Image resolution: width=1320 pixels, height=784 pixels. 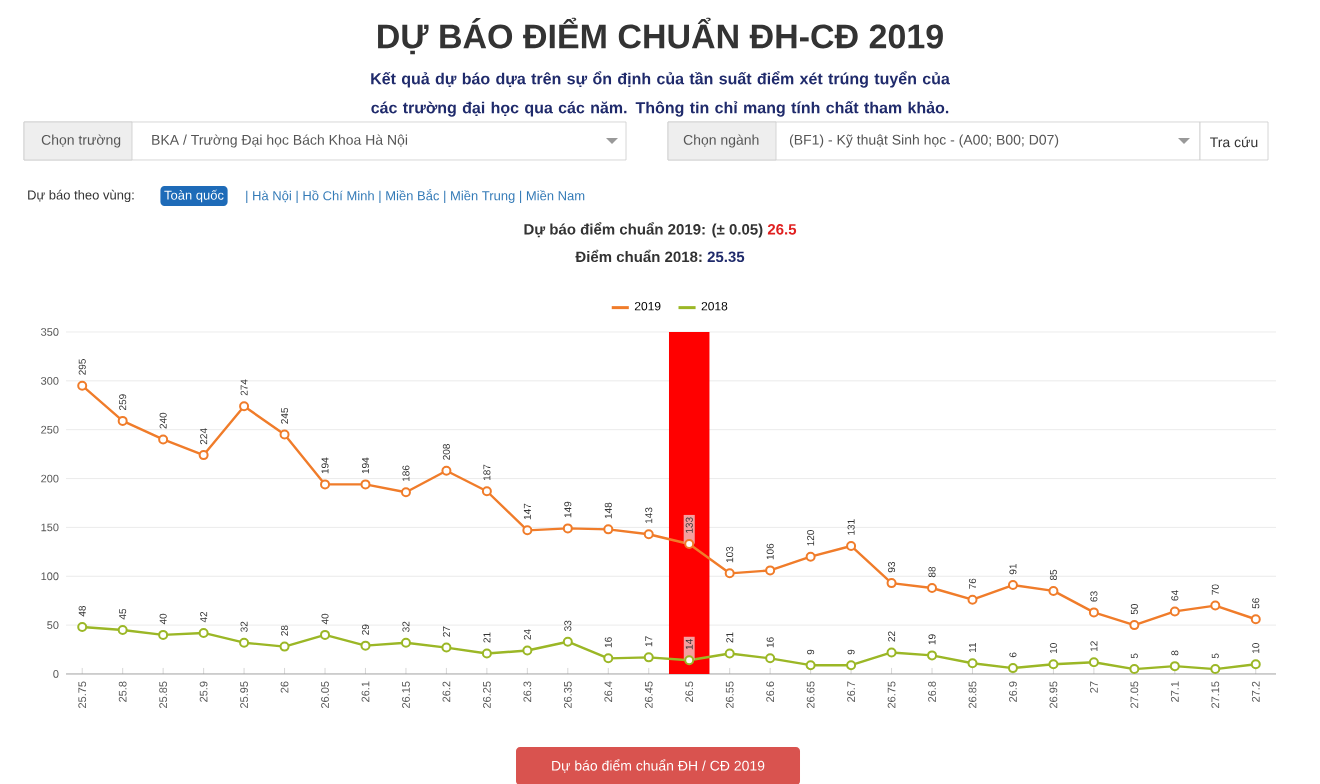 I want to click on chart-subtitle: Kết quả dự báo dựa trên sự ổn định của tần suất điểm xét trúng tuyển của các trường đại học qua các năm. Thông tin chỉ mang tính chất tham khảo., so click(x=660, y=93).